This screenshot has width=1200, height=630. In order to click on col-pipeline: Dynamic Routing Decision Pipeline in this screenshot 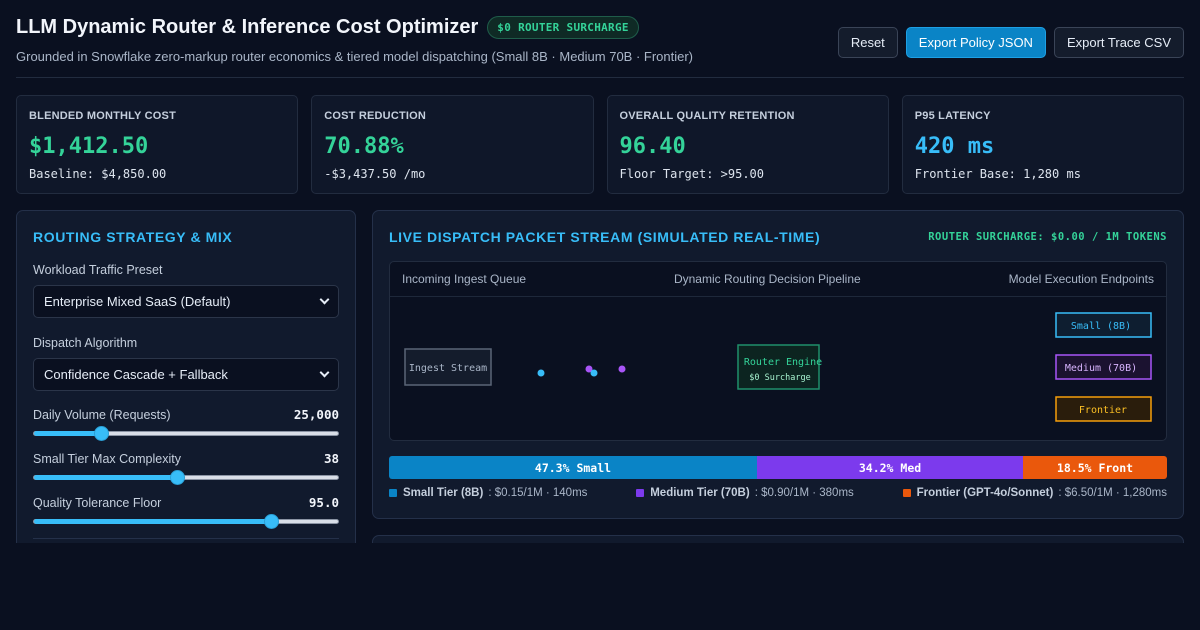, I will do `click(767, 279)`.